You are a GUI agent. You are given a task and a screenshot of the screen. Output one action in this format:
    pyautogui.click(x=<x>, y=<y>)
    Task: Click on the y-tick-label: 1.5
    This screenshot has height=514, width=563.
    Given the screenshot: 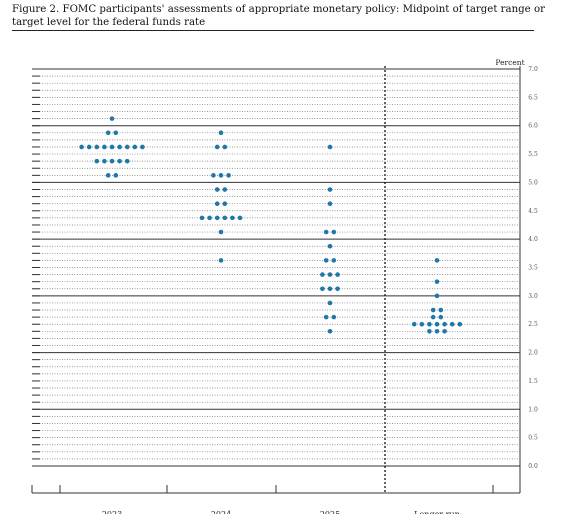 What is the action you would take?
    pyautogui.click(x=533, y=381)
    